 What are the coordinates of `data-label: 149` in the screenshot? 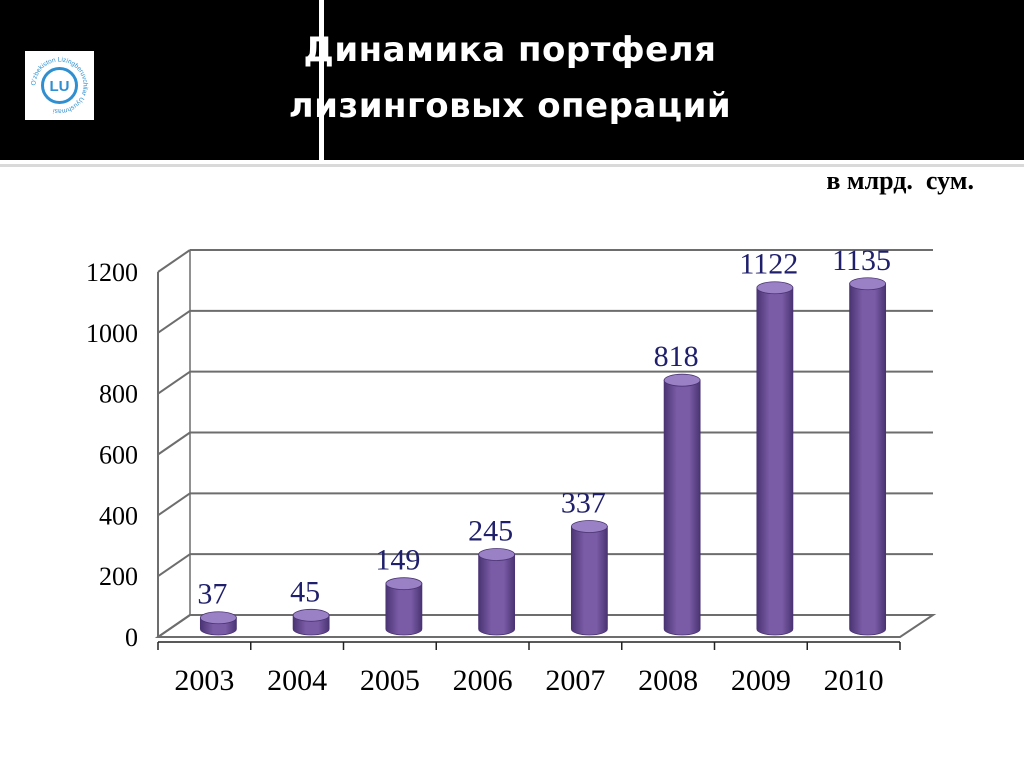 It's located at (397, 560).